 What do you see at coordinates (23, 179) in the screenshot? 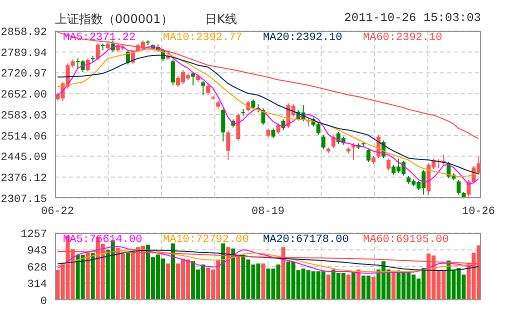
I see `y-tick-label: 2376.12` at bounding box center [23, 179].